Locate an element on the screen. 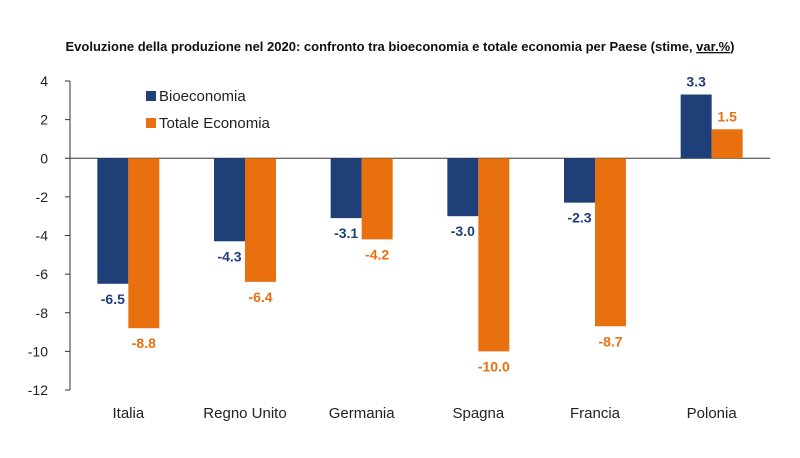  data-label: 1.5 is located at coordinates (727, 116).